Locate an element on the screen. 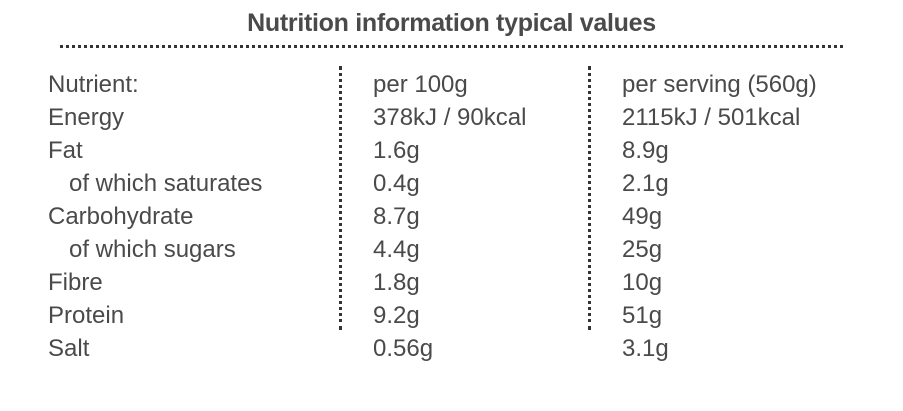  nutrient-name: Salt is located at coordinates (69, 348).